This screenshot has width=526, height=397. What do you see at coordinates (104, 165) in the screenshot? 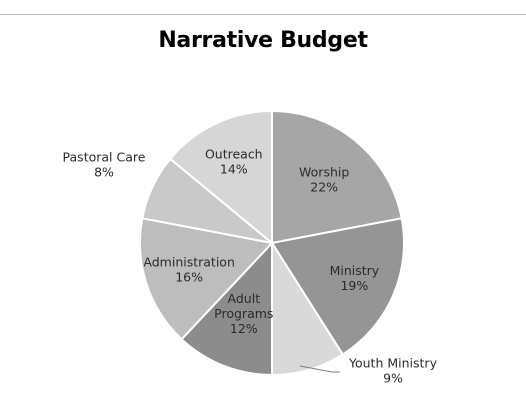
I see `slice-label-pastoral-care: Pastoral Care 8%` at bounding box center [104, 165].